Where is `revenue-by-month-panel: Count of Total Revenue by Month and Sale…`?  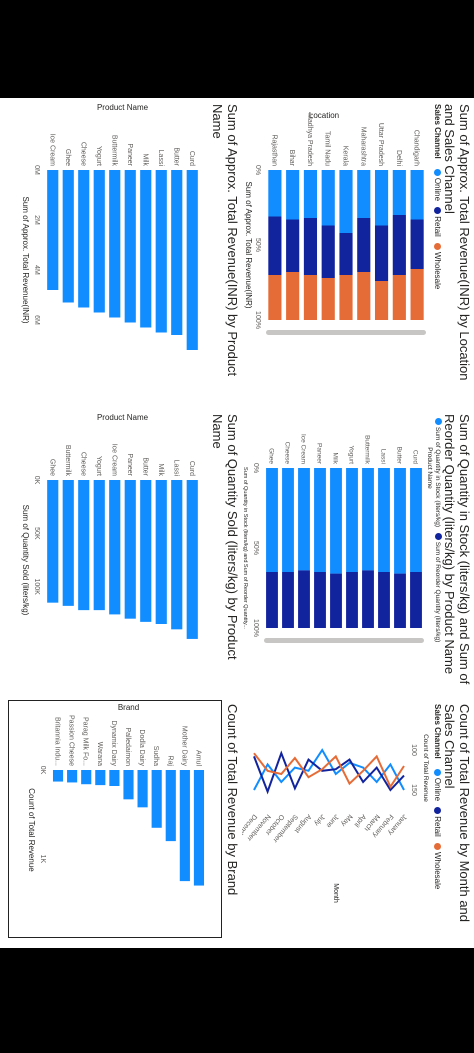
revenue-by-month-panel: Count of Total Revenue by Month and Sale… is located at coordinates (358, 823).